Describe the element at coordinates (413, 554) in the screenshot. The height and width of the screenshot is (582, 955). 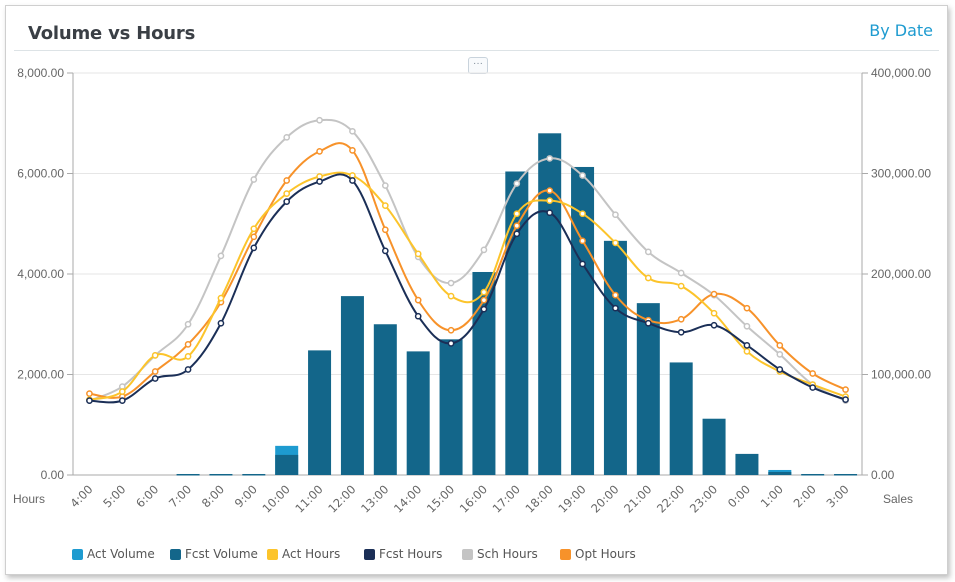
I see `legend-item-fcst-hours: Fcst Hours` at that location.